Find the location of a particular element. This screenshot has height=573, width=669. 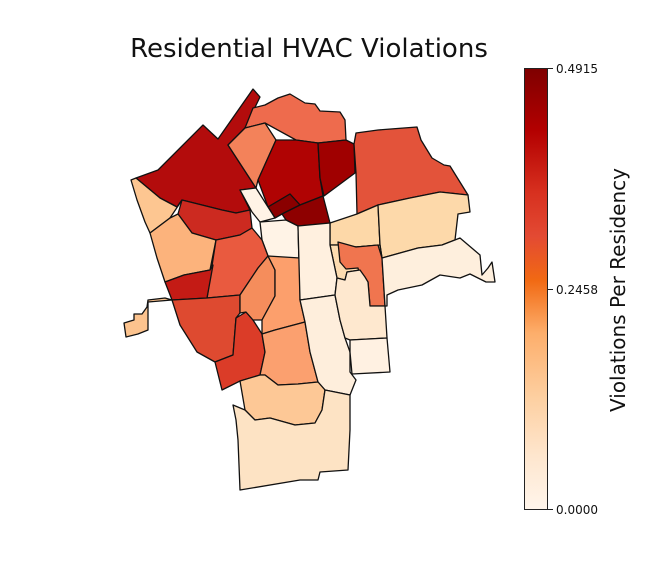

region-west-pale is located at coordinates (156, 205).